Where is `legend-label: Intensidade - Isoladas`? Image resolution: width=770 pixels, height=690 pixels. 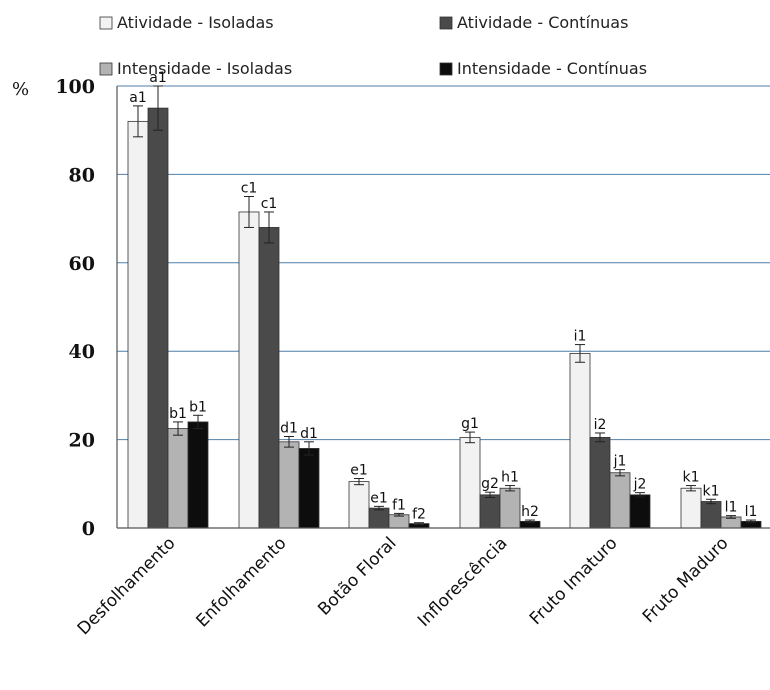 legend-label: Intensidade - Isoladas is located at coordinates (204, 68).